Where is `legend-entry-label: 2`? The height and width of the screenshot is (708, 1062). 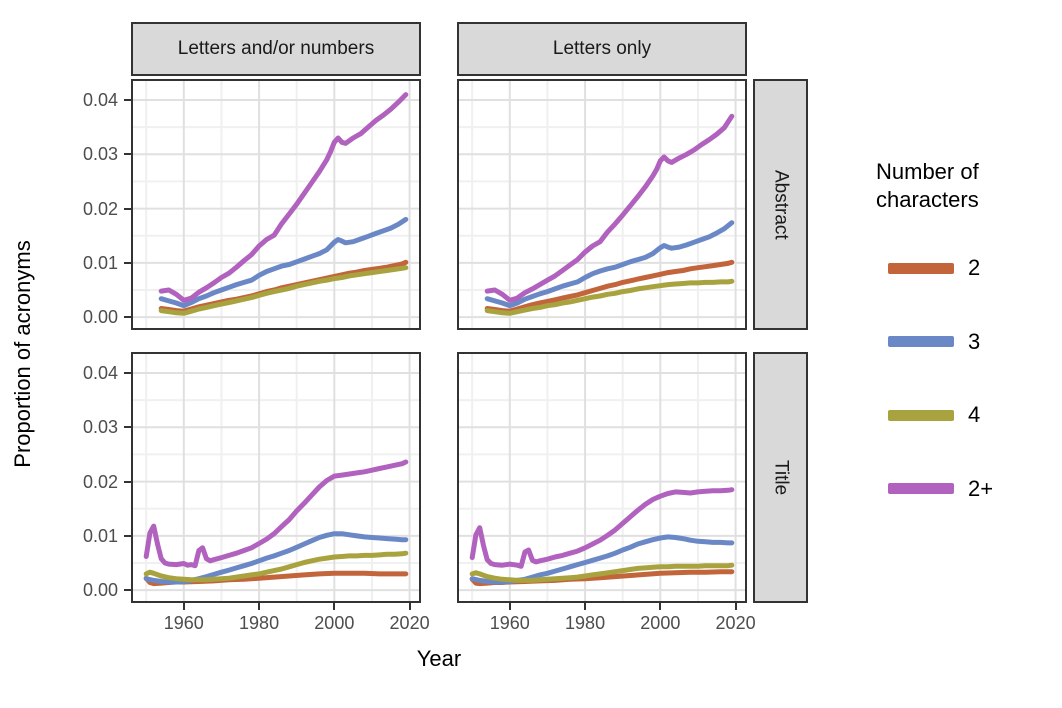 legend-entry-label: 2 is located at coordinates (974, 267).